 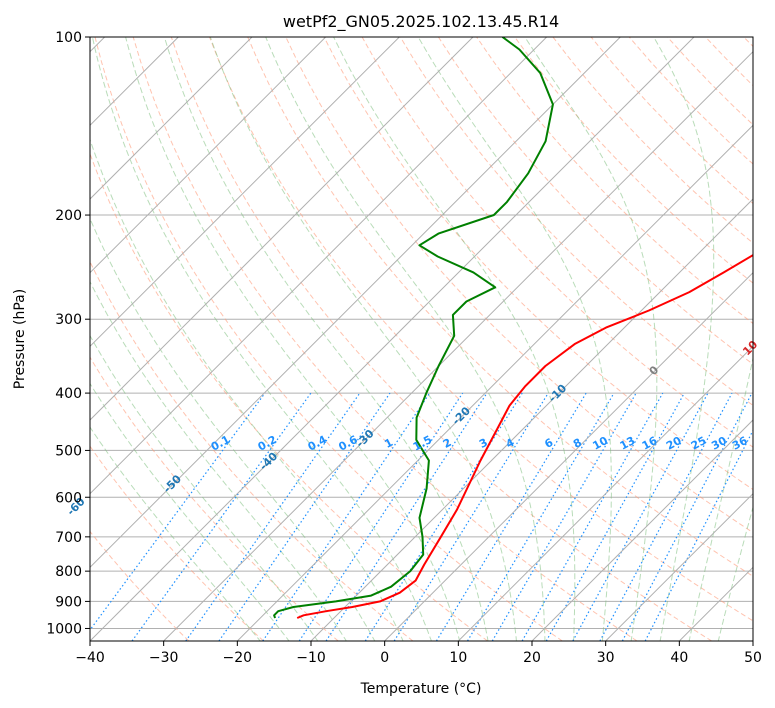 What do you see at coordinates (650, 443) in the screenshot?
I see `mixing-ratio-label: 16` at bounding box center [650, 443].